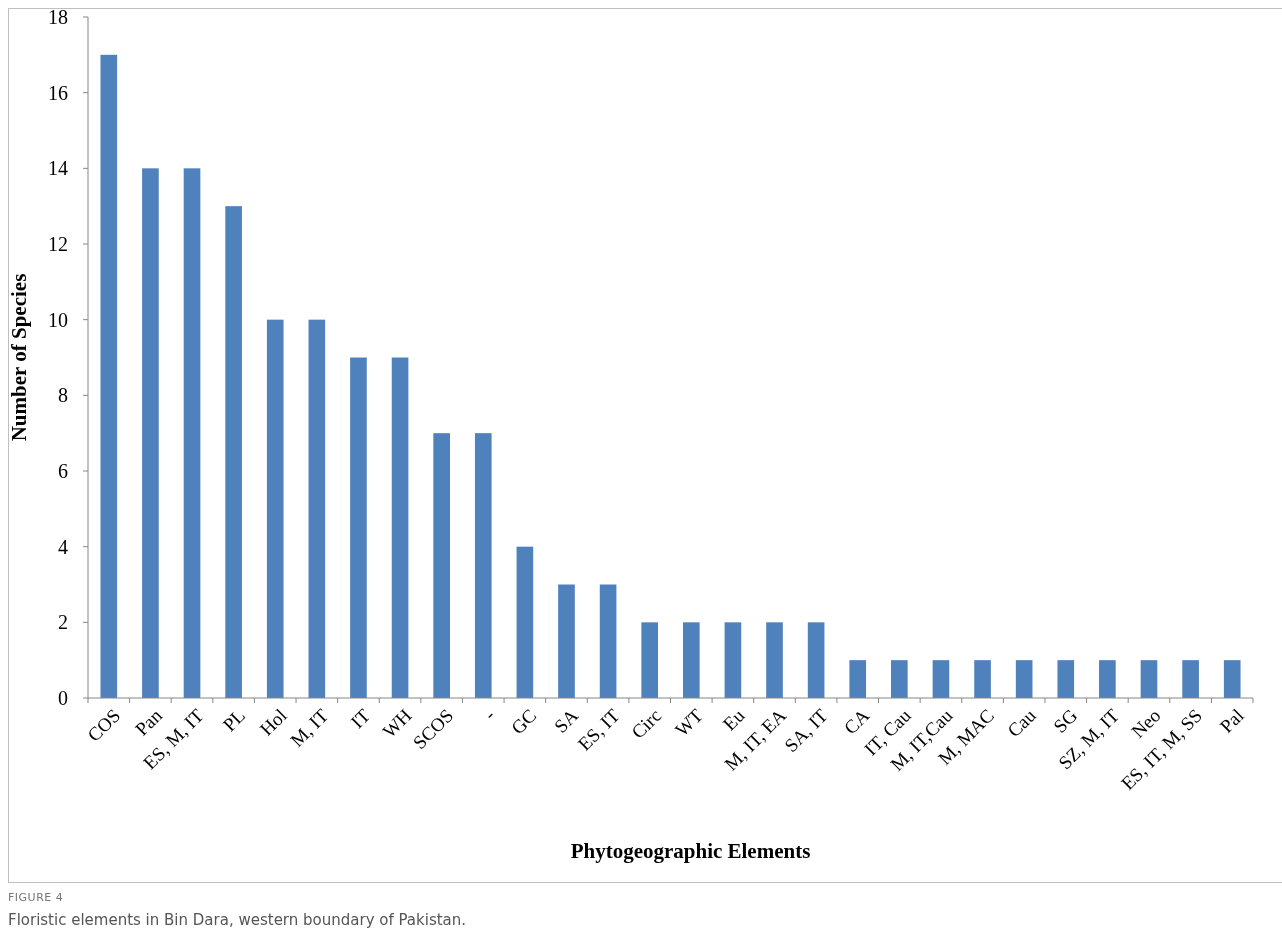  I want to click on x-tick-label: IT, so click(360, 718).